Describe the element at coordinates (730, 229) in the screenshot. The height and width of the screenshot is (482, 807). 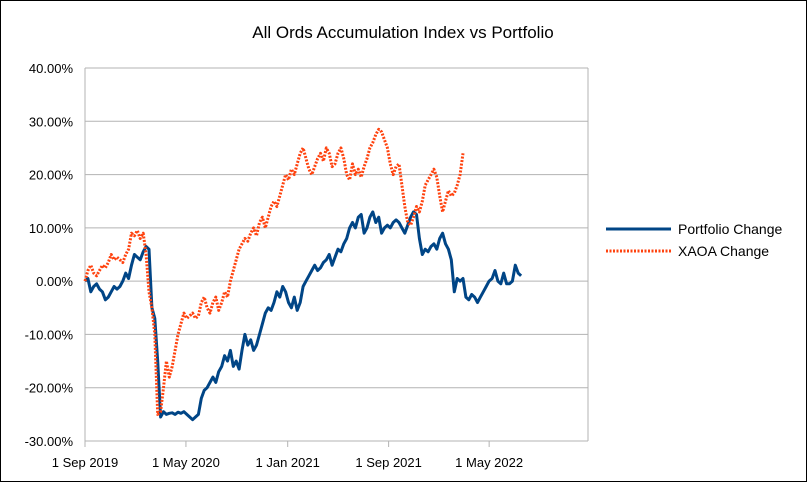
I see `legend-label-portfolio-change: Portfolio Change` at that location.